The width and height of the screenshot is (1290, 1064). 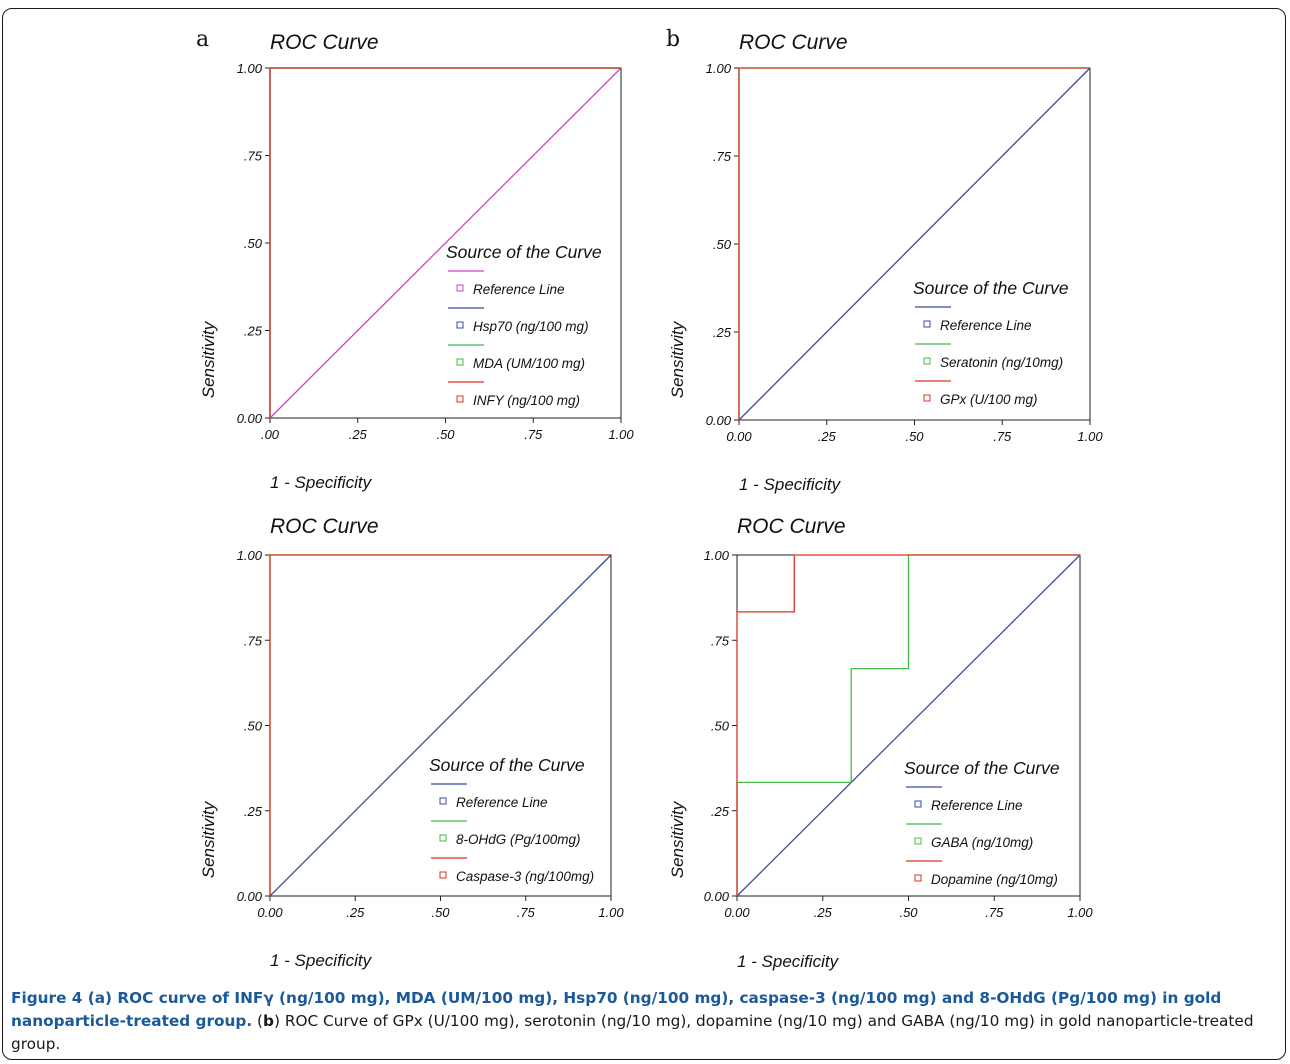 I want to click on chart-1-x-tick-label: .25, so click(x=358, y=434).